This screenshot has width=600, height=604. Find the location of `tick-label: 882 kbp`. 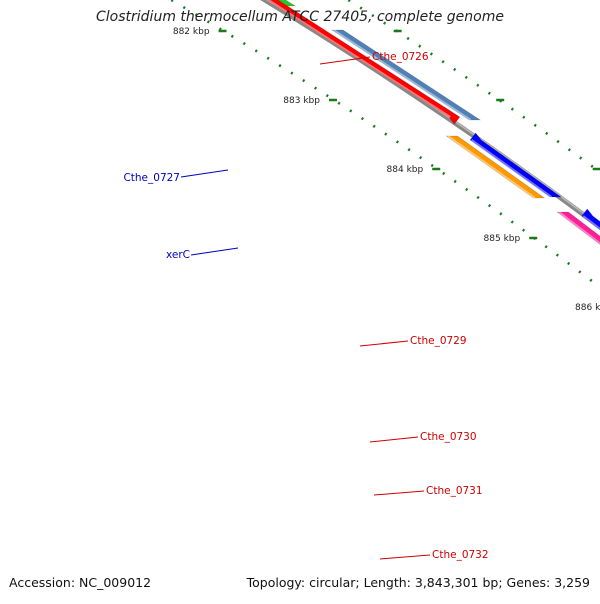

tick-label: 882 kbp is located at coordinates (191, 32).